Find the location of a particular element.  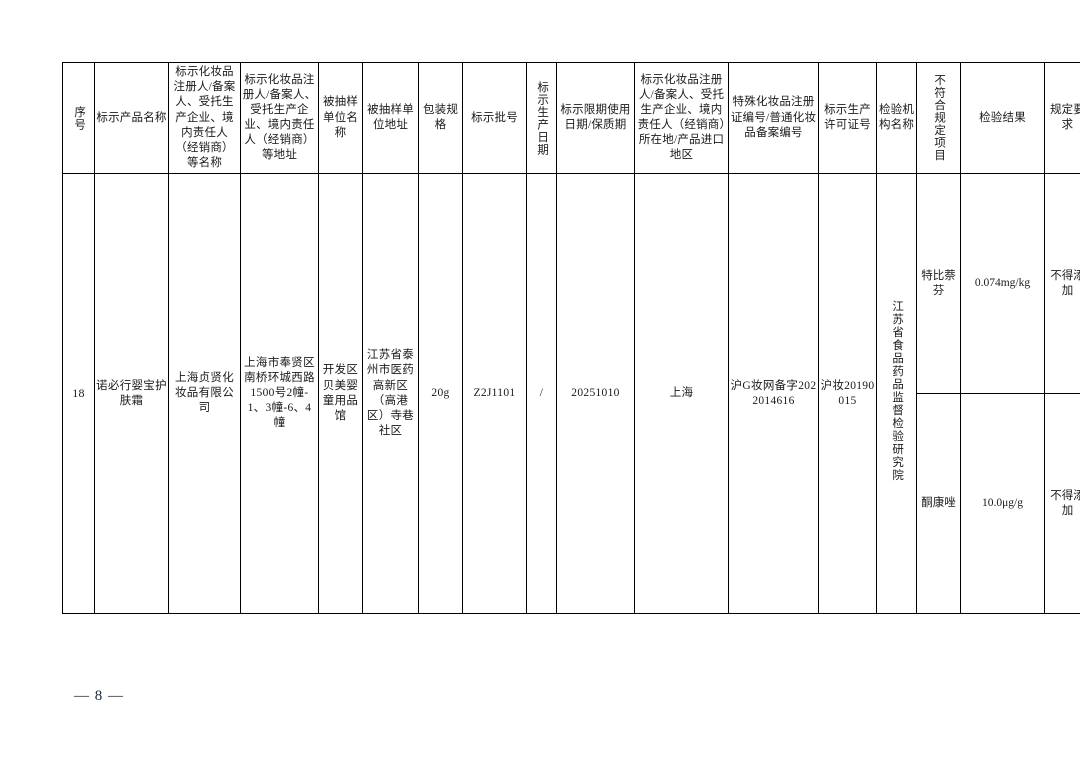

cell-location: 上海 is located at coordinates (681, 394).